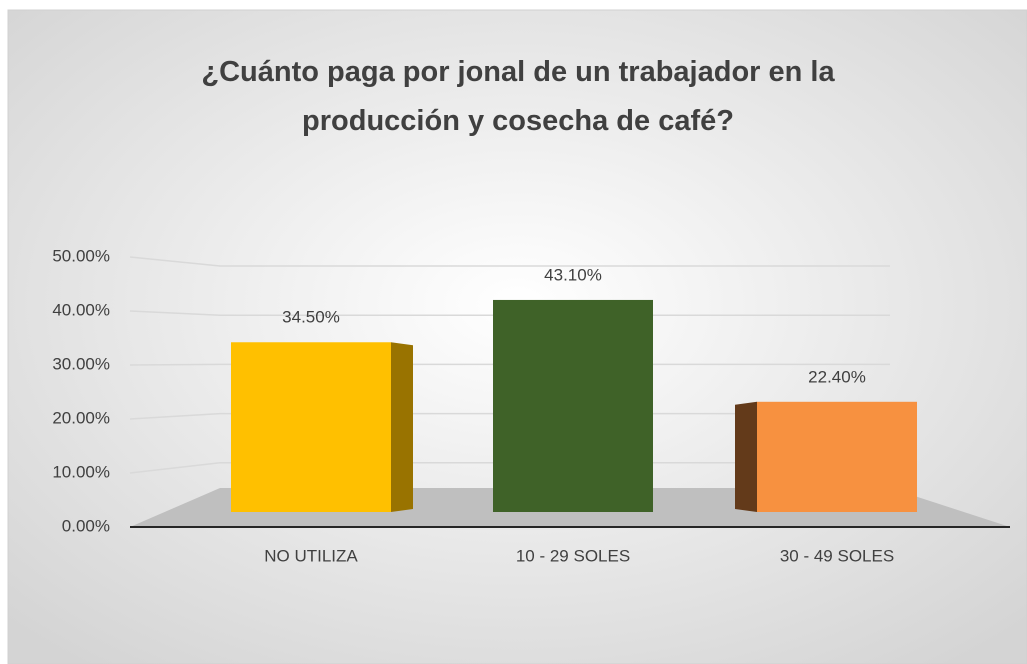 The height and width of the screenshot is (664, 1027). I want to click on y-tick-label: 20.00%, so click(81, 417).